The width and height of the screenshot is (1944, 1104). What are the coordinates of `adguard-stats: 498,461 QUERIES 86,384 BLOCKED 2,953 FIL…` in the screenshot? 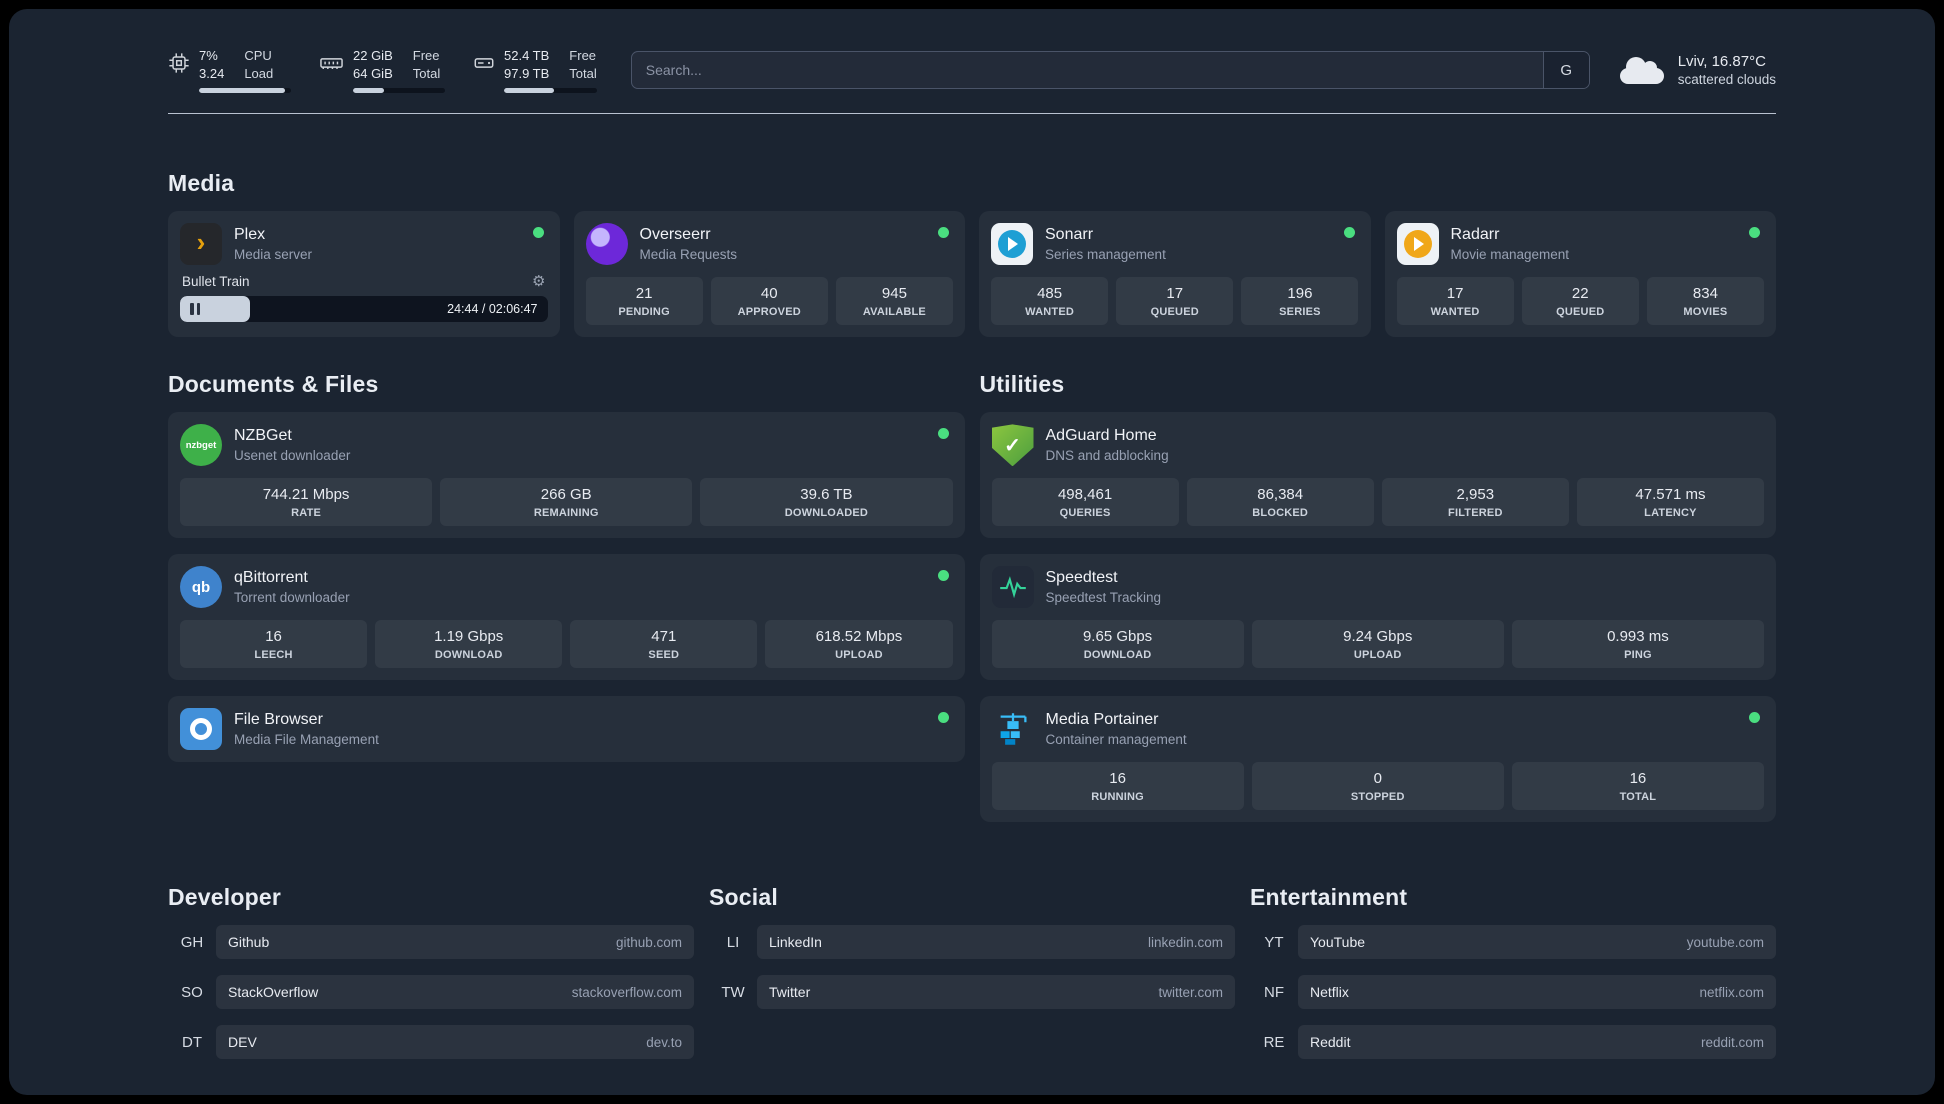 It's located at (1377, 502).